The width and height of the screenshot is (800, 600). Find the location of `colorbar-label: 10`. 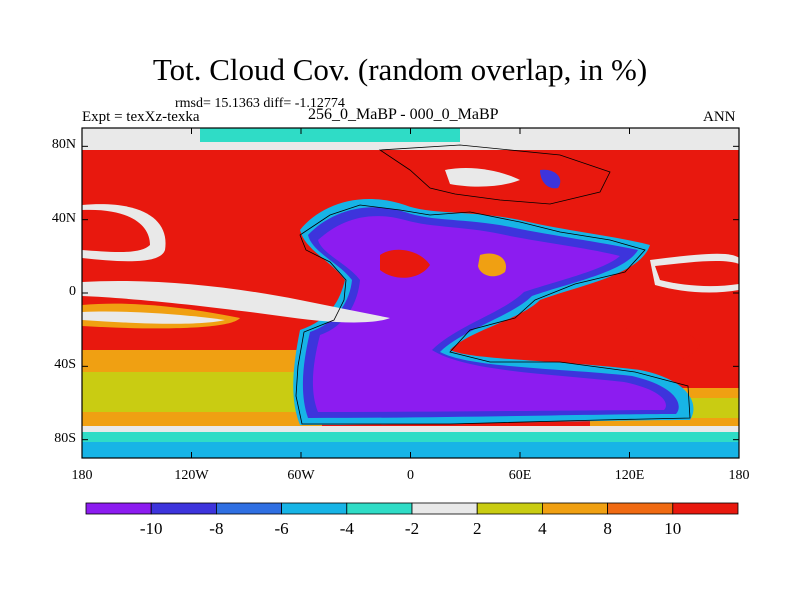

colorbar-label: 10 is located at coordinates (673, 528).